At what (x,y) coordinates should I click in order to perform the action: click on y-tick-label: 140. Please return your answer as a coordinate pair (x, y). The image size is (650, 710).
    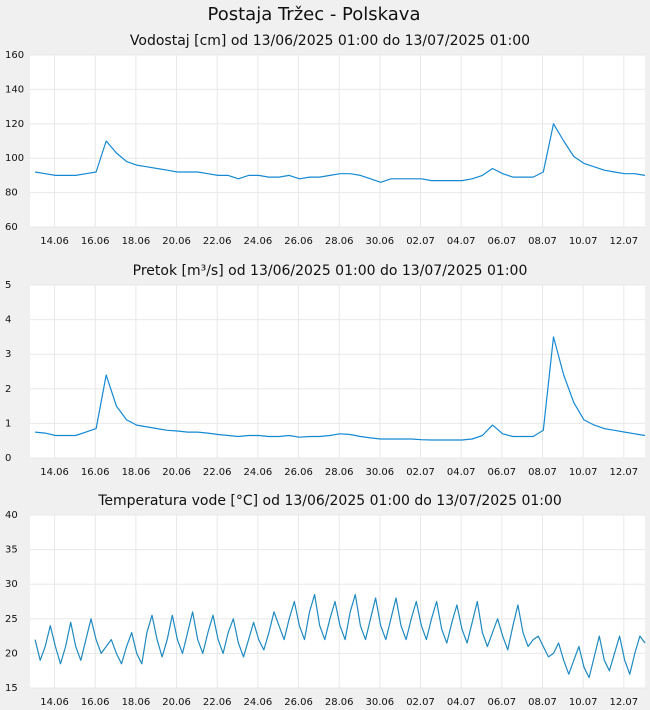
    Looking at the image, I should click on (14, 89).